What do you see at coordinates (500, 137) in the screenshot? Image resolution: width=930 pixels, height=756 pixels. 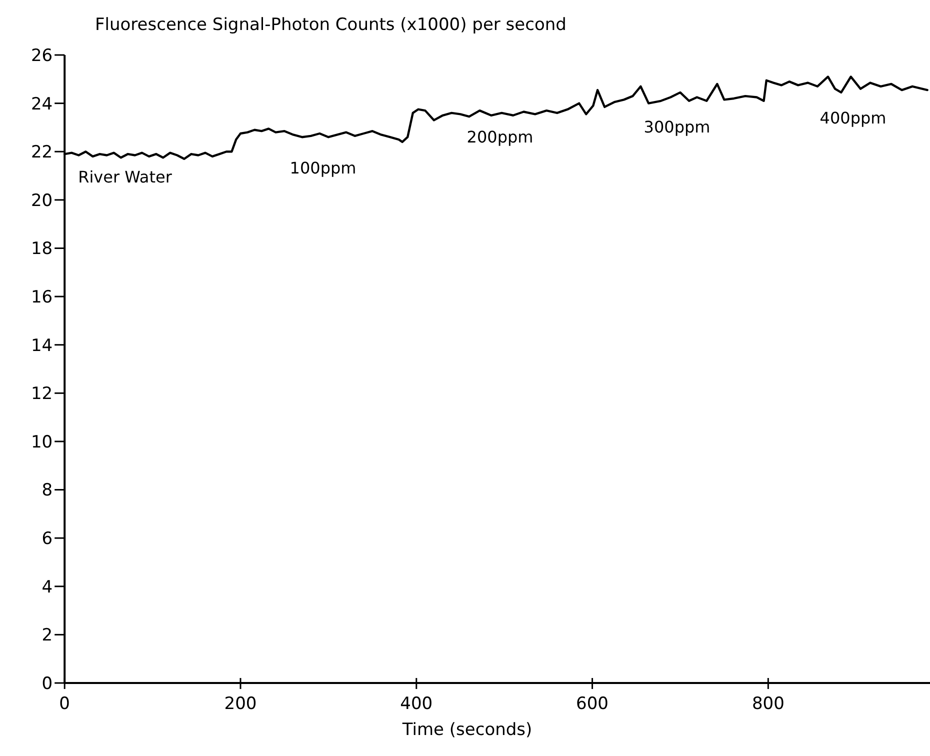 I see `annotation: 200ppm` at bounding box center [500, 137].